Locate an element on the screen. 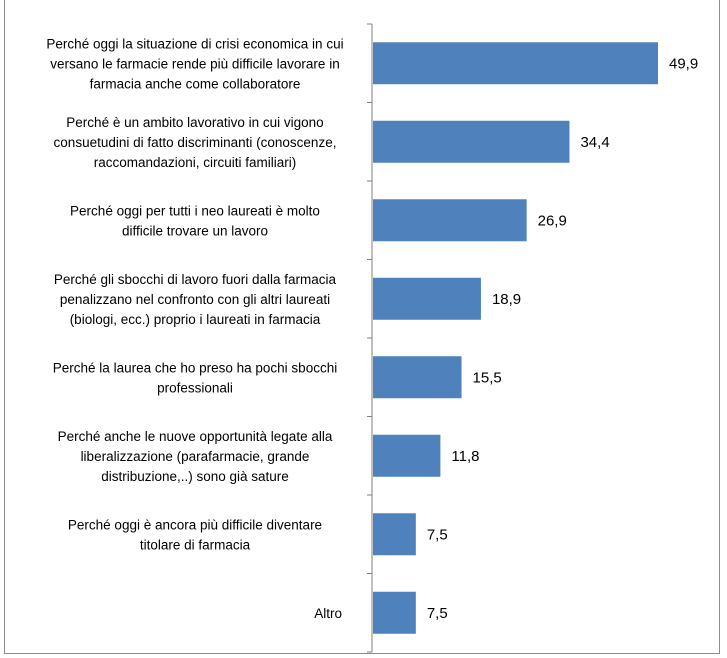 This screenshot has width=727, height=658. value-label-2: 34,4 is located at coordinates (594, 142).